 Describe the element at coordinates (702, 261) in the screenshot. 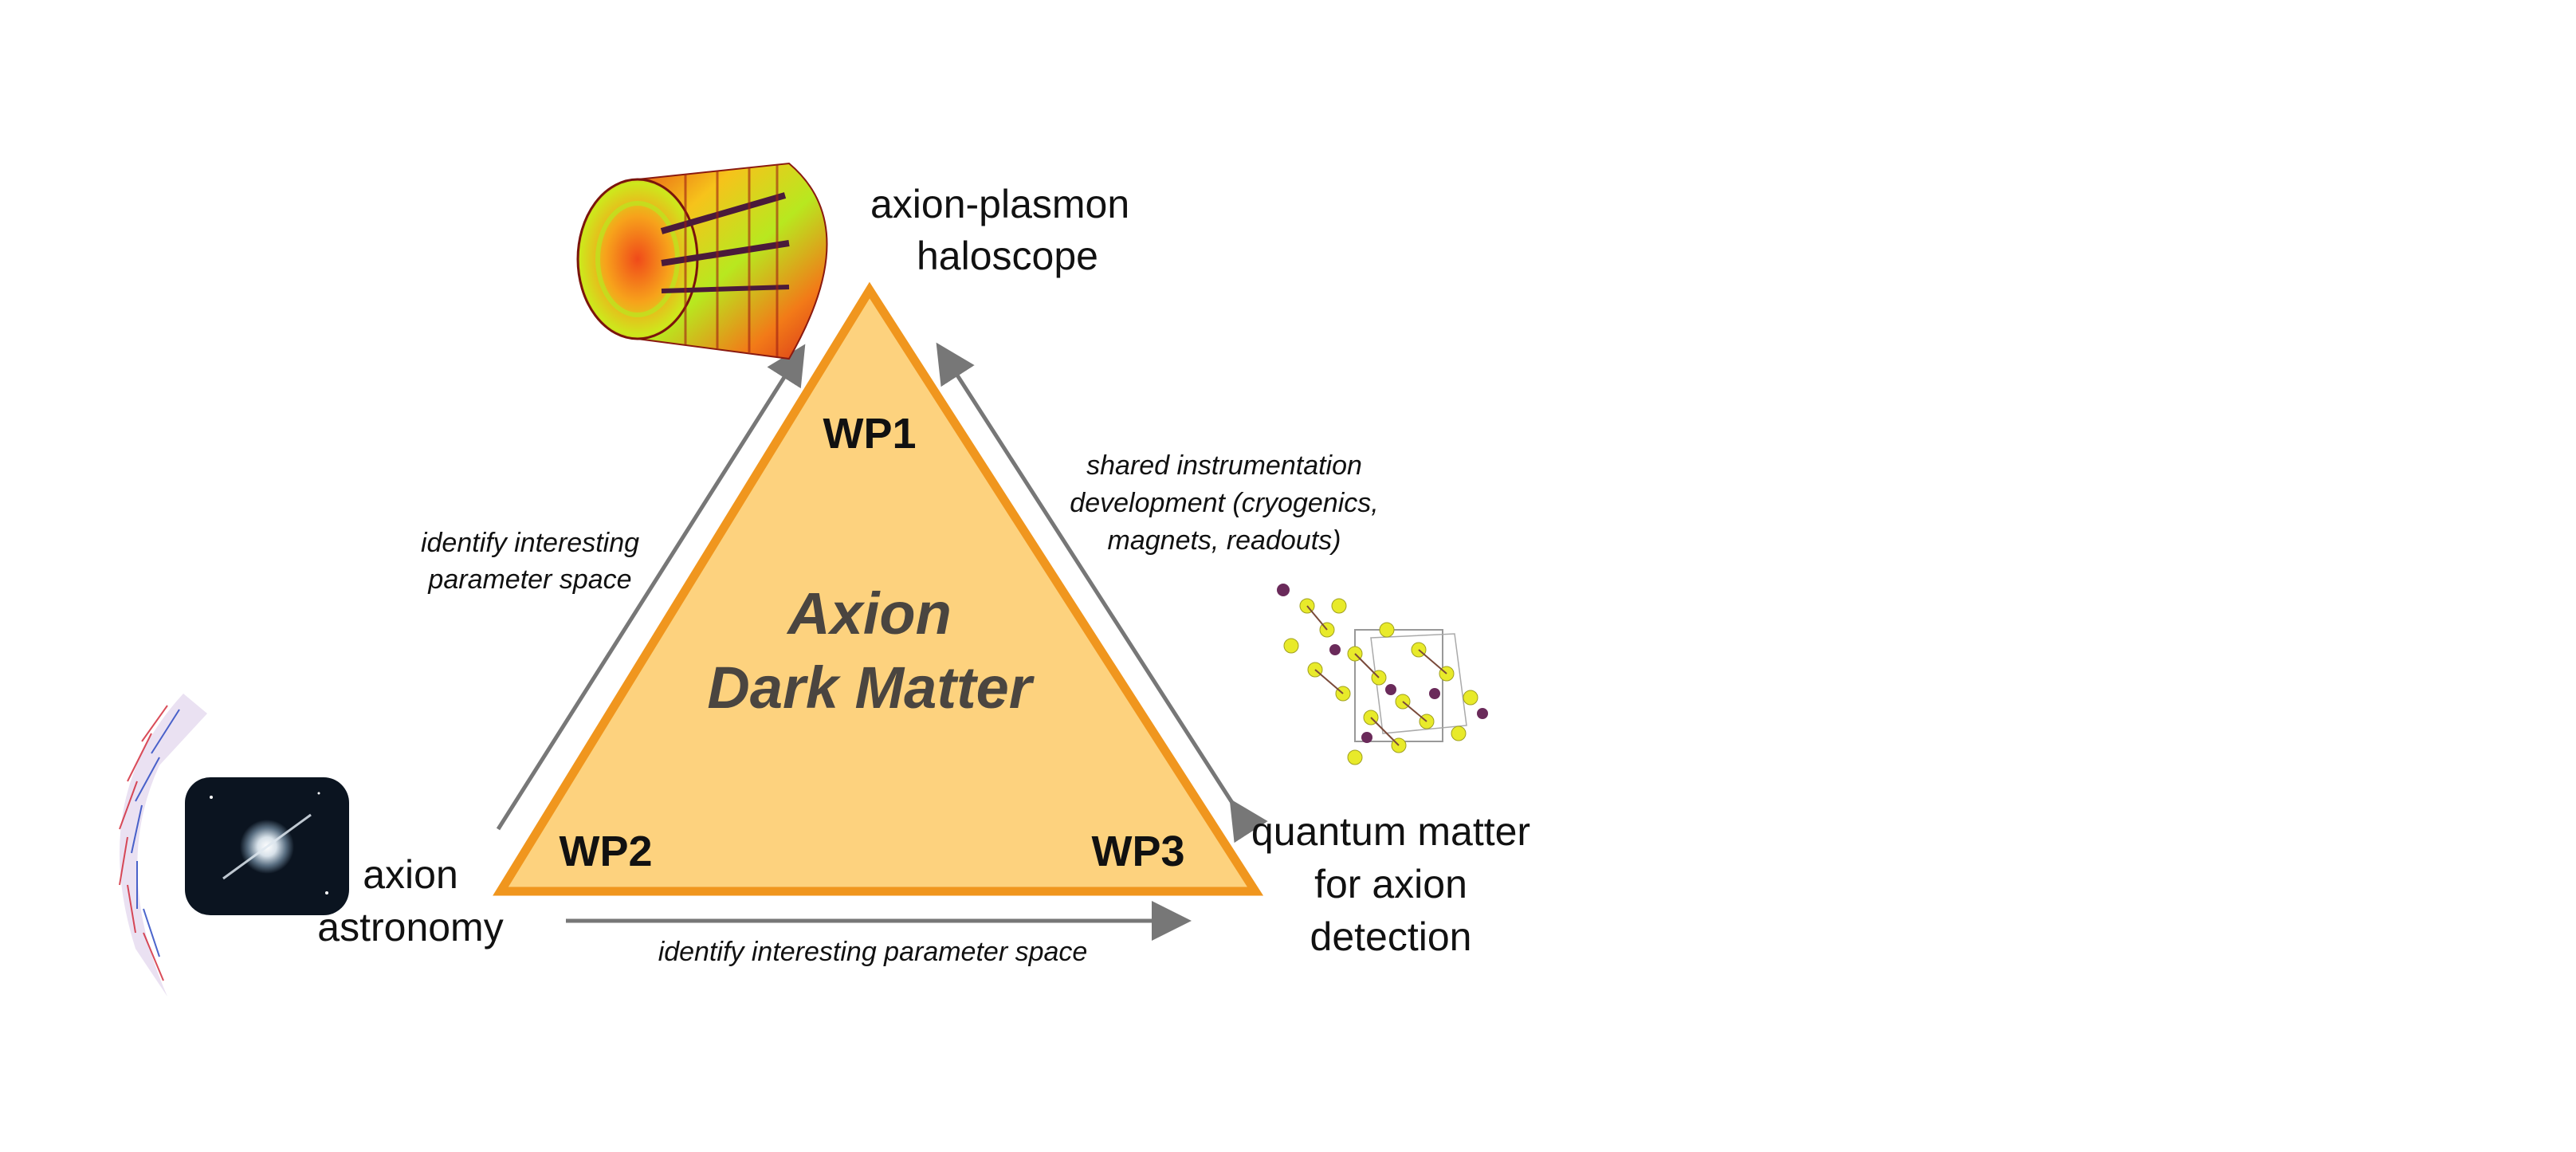

I see `haloscope-cylinder-image` at that location.